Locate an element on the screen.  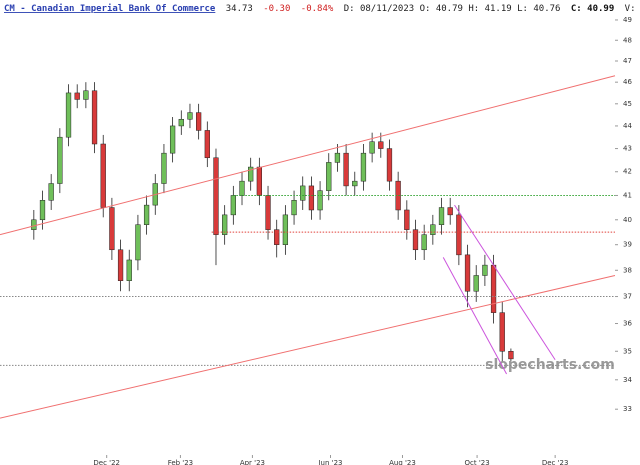
y-tick-label: 40 is located at coordinates (627, 220).